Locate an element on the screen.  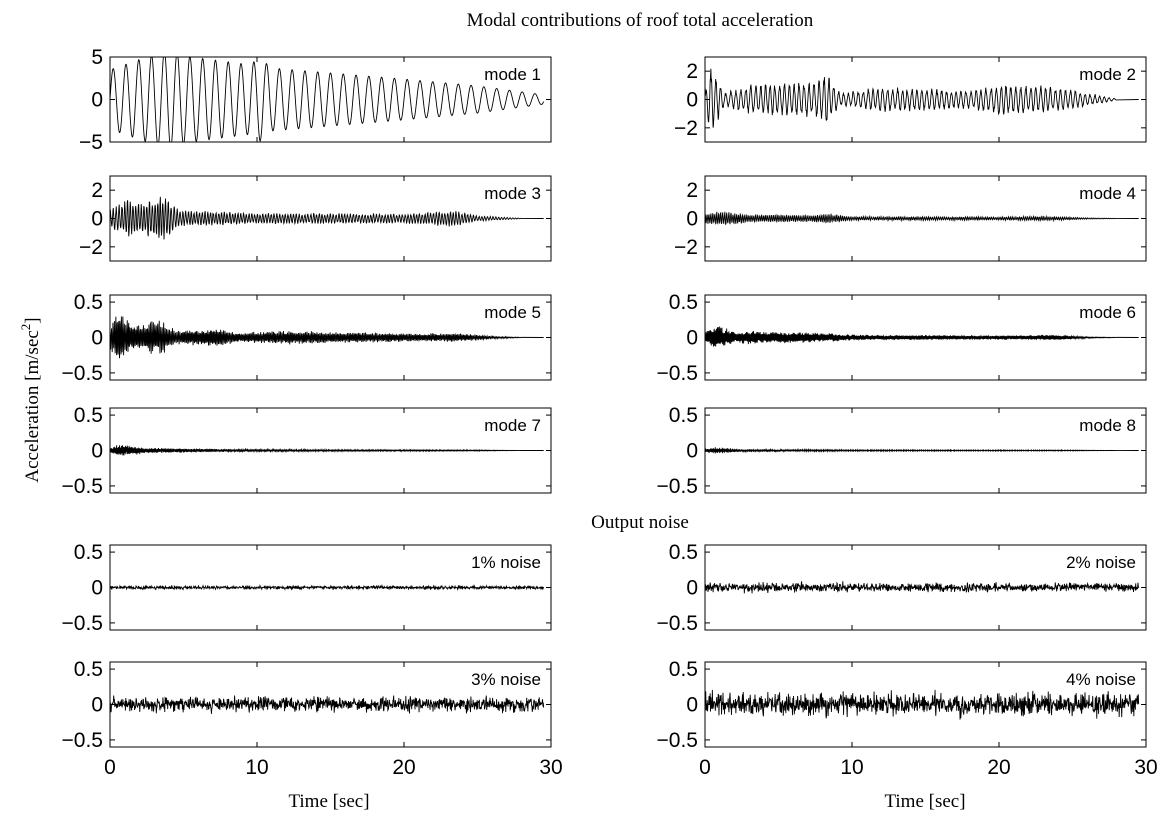
x-axis-label-right: Time [sec] is located at coordinates (924, 801).